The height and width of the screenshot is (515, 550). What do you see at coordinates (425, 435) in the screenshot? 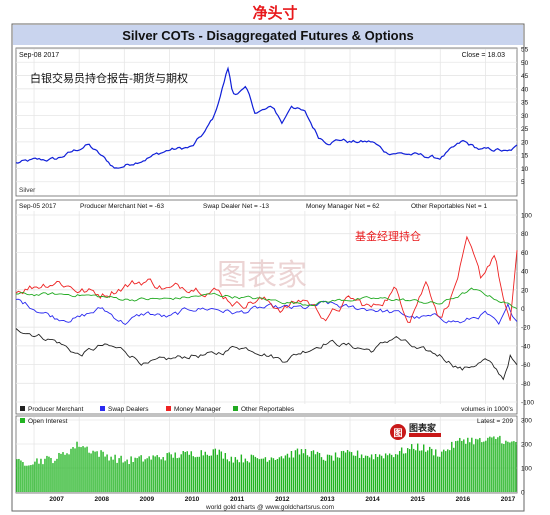
I see `logo-underline` at bounding box center [425, 435].